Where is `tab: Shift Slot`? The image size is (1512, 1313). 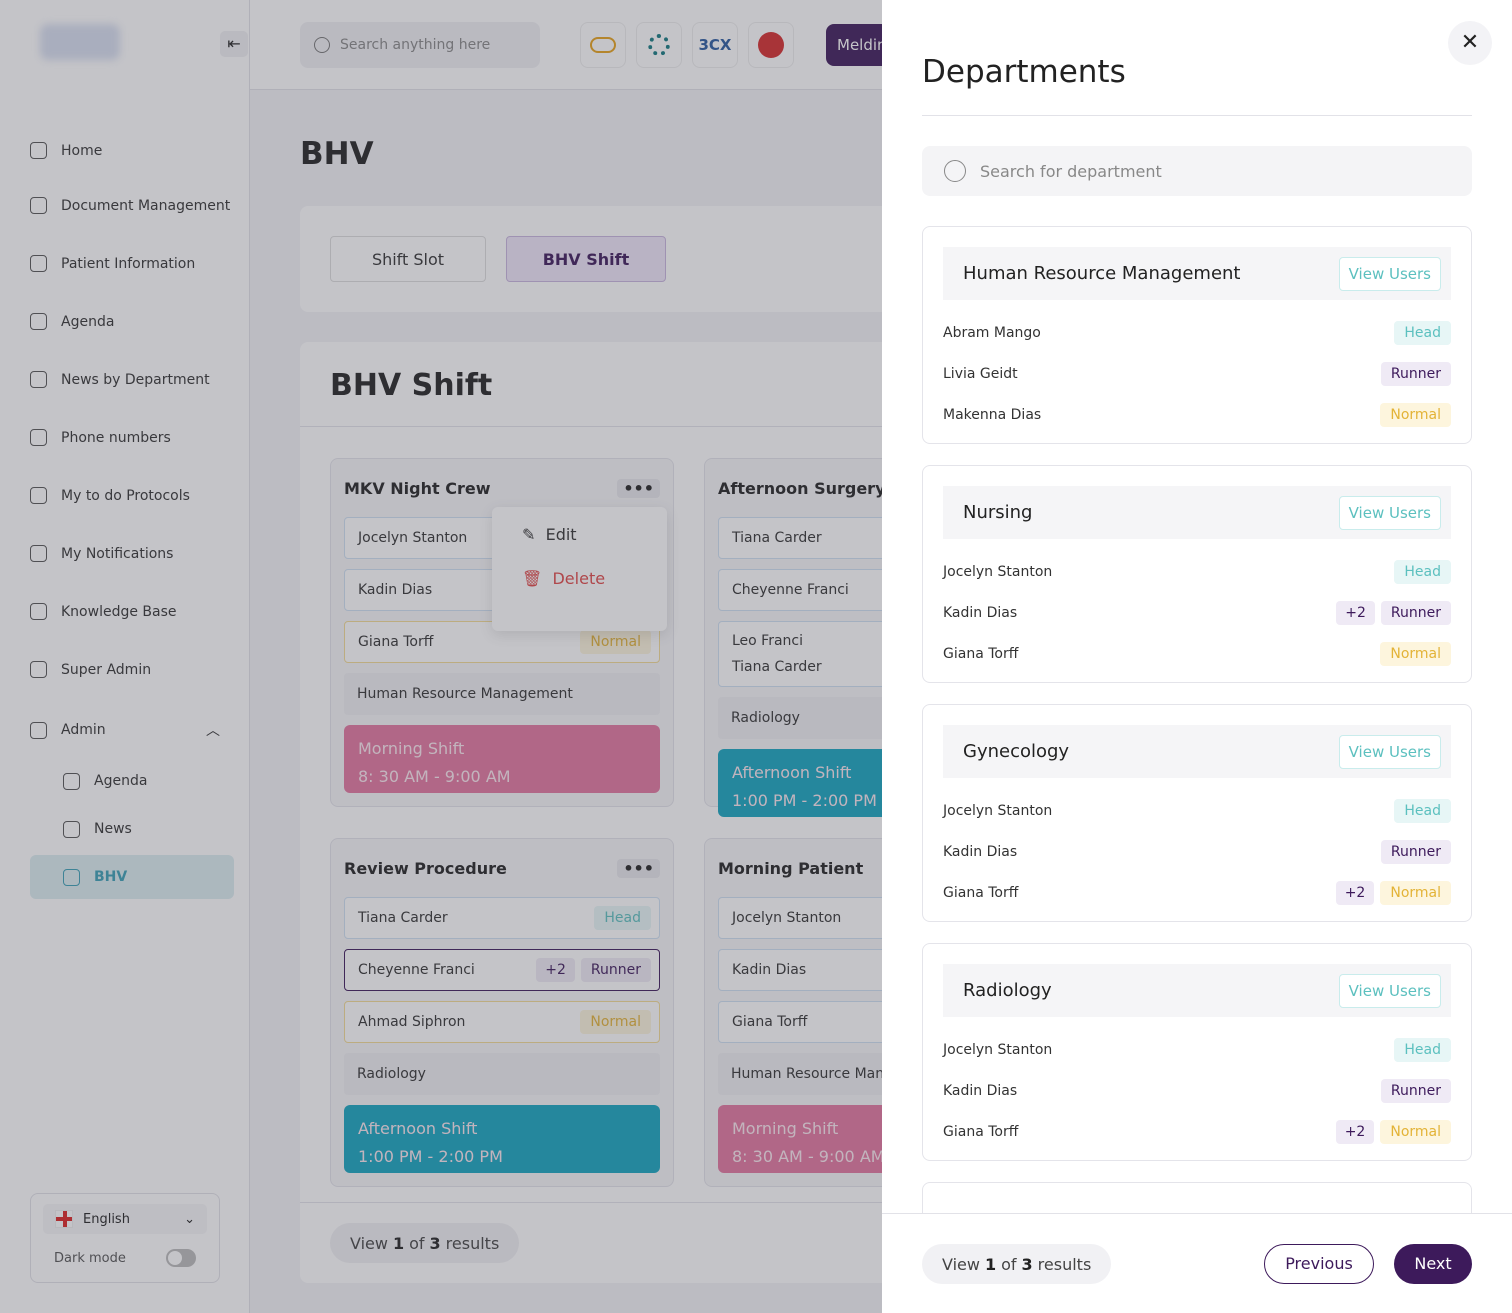
tab: Shift Slot is located at coordinates (408, 259).